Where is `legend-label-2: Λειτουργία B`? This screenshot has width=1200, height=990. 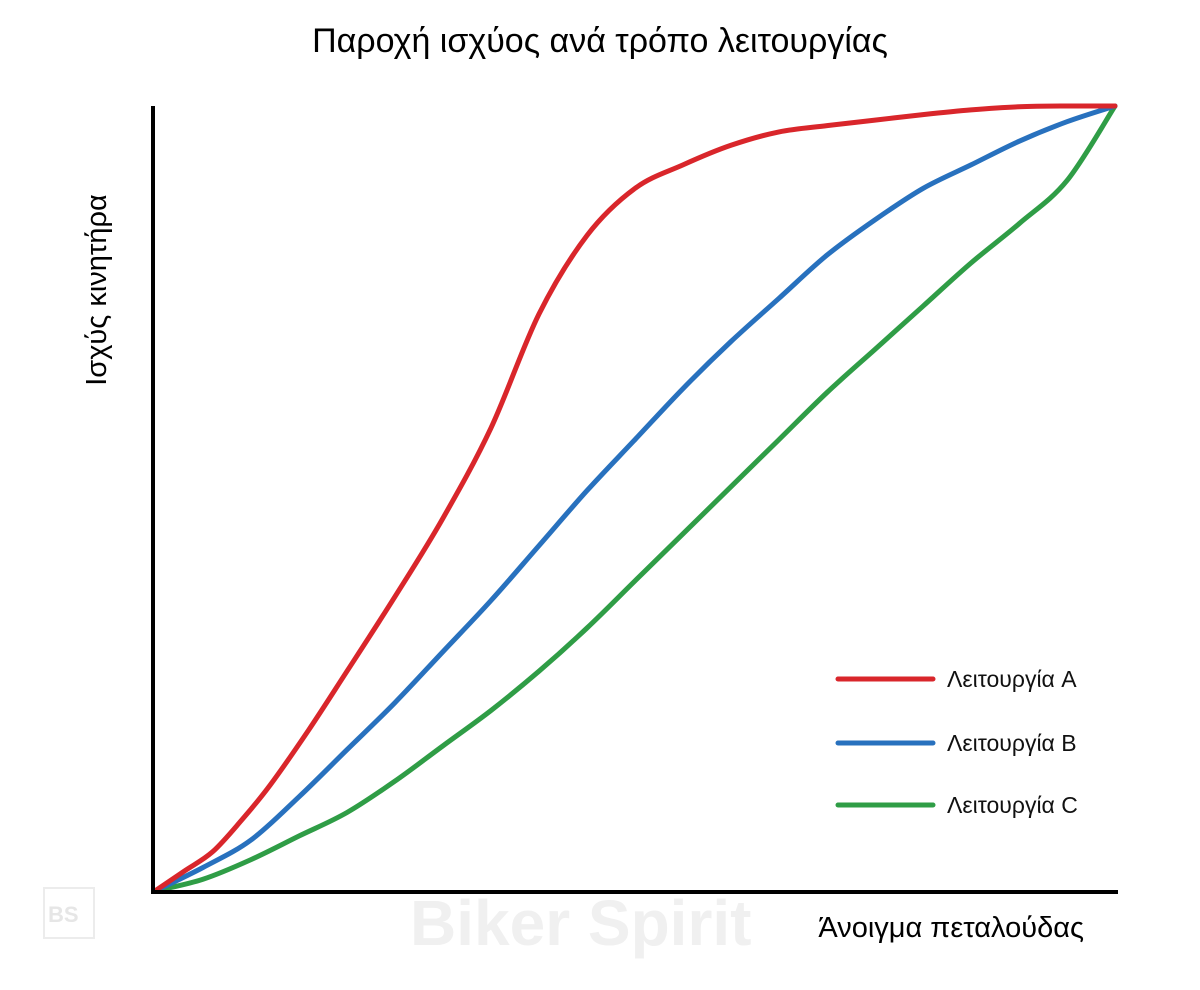
legend-label-2: Λειτουργία B is located at coordinates (1012, 743).